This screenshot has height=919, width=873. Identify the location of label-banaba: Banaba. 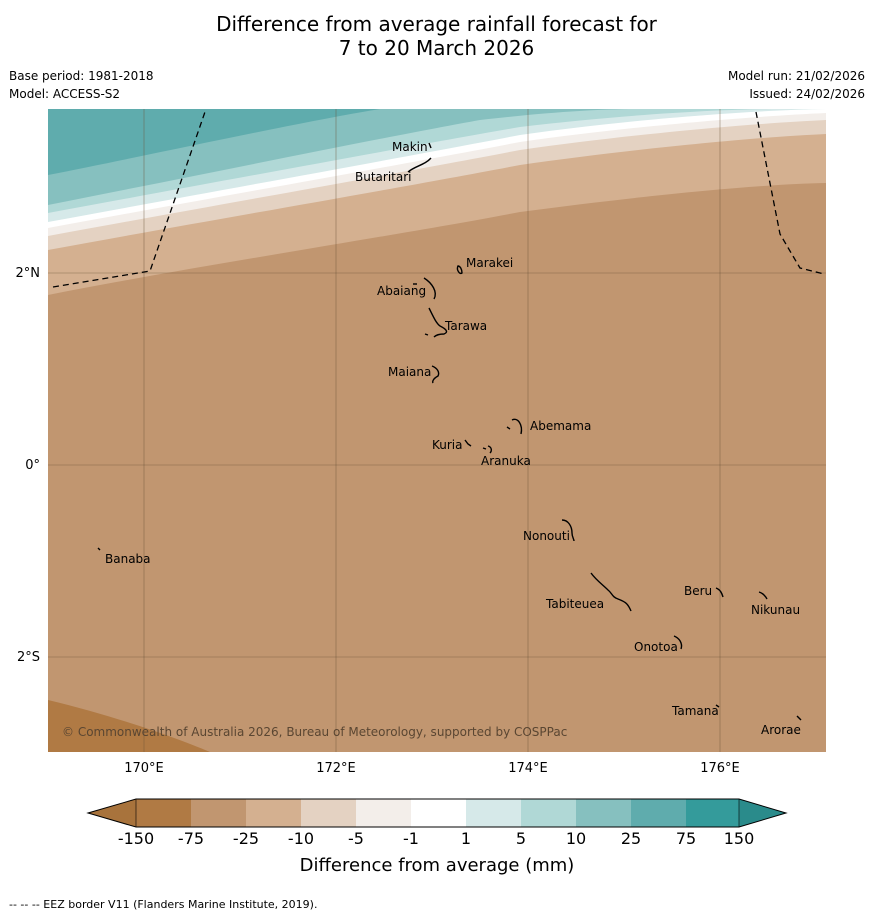
(128, 559).